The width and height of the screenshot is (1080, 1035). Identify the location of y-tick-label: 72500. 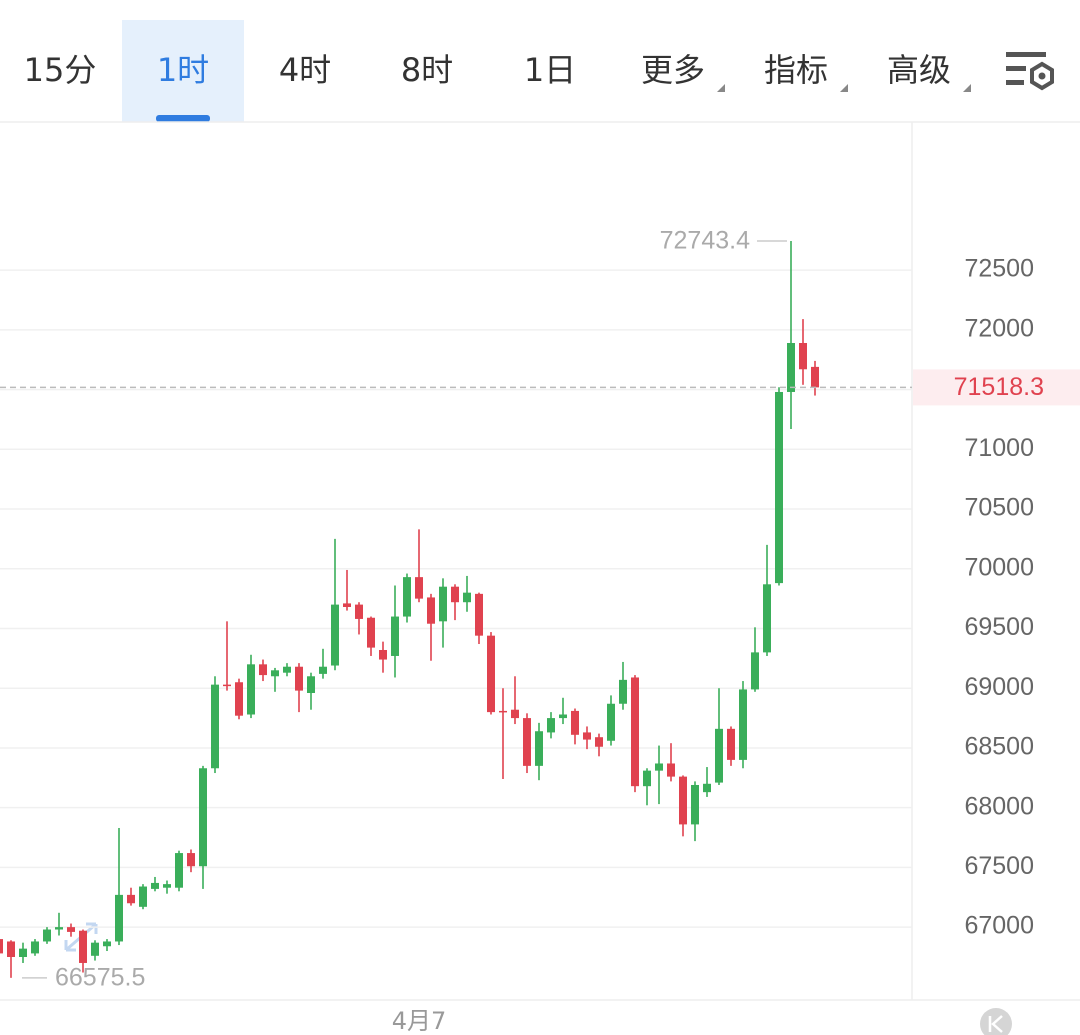
(999, 269).